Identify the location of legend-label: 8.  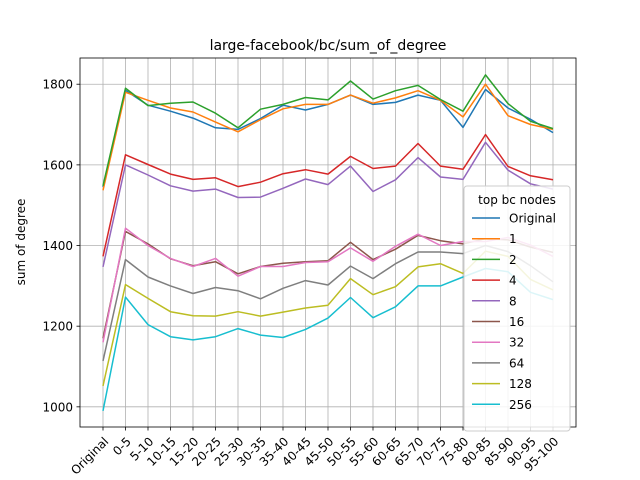
(513, 301).